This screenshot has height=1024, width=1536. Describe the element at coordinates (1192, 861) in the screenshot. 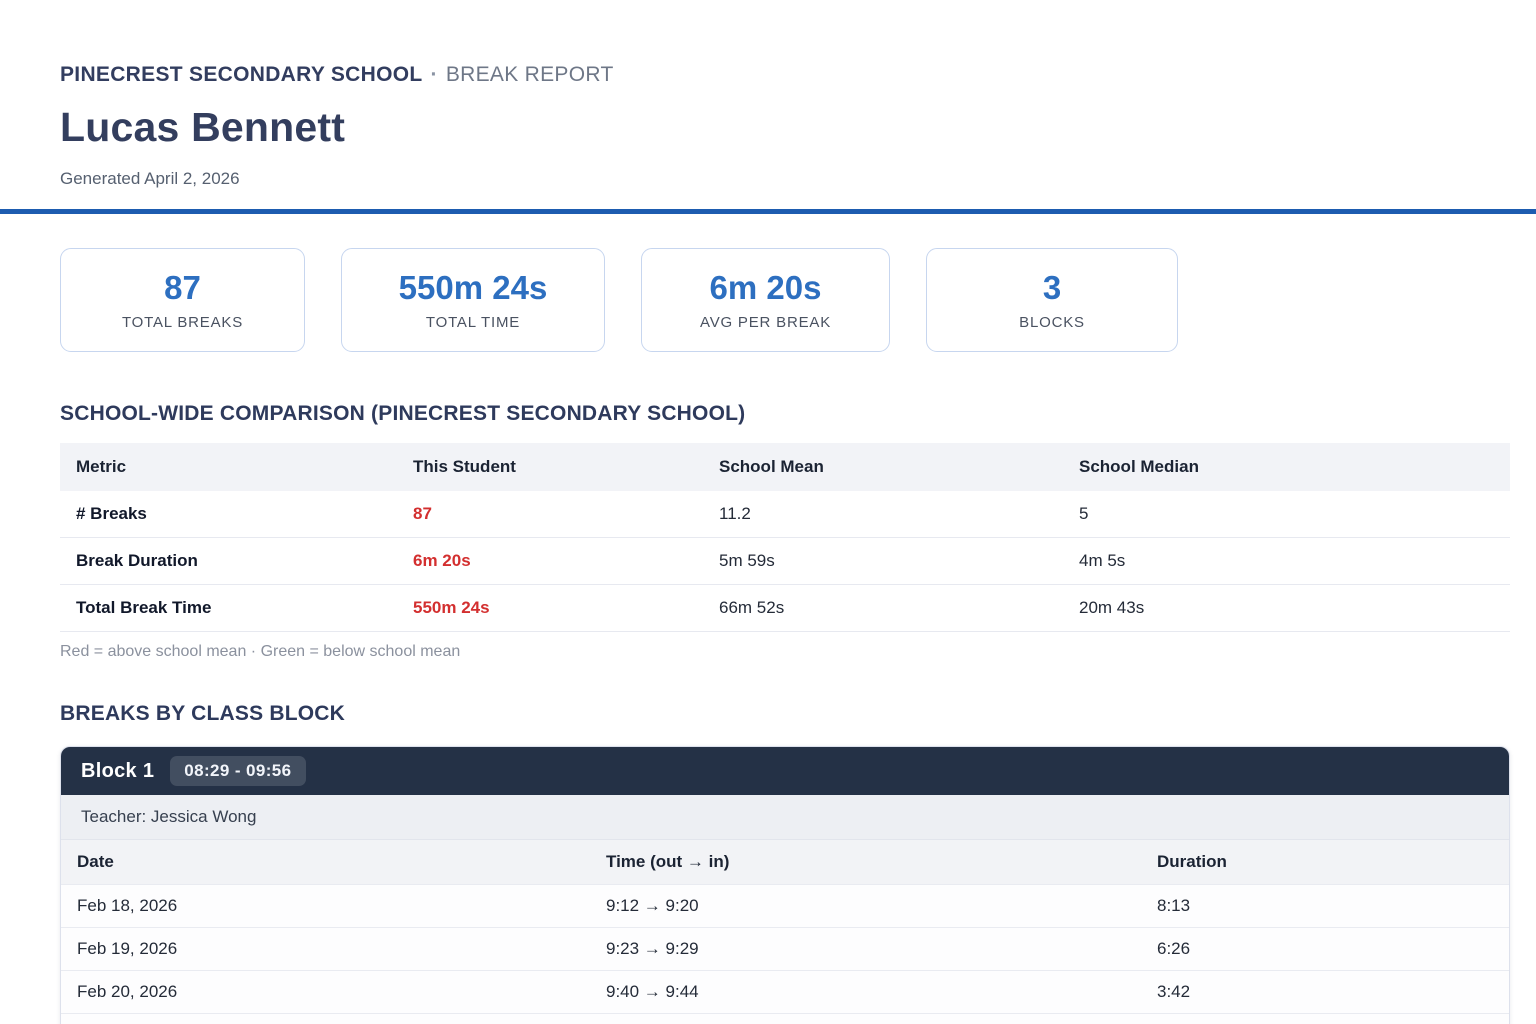

I see `column-header-duration: Duration` at that location.